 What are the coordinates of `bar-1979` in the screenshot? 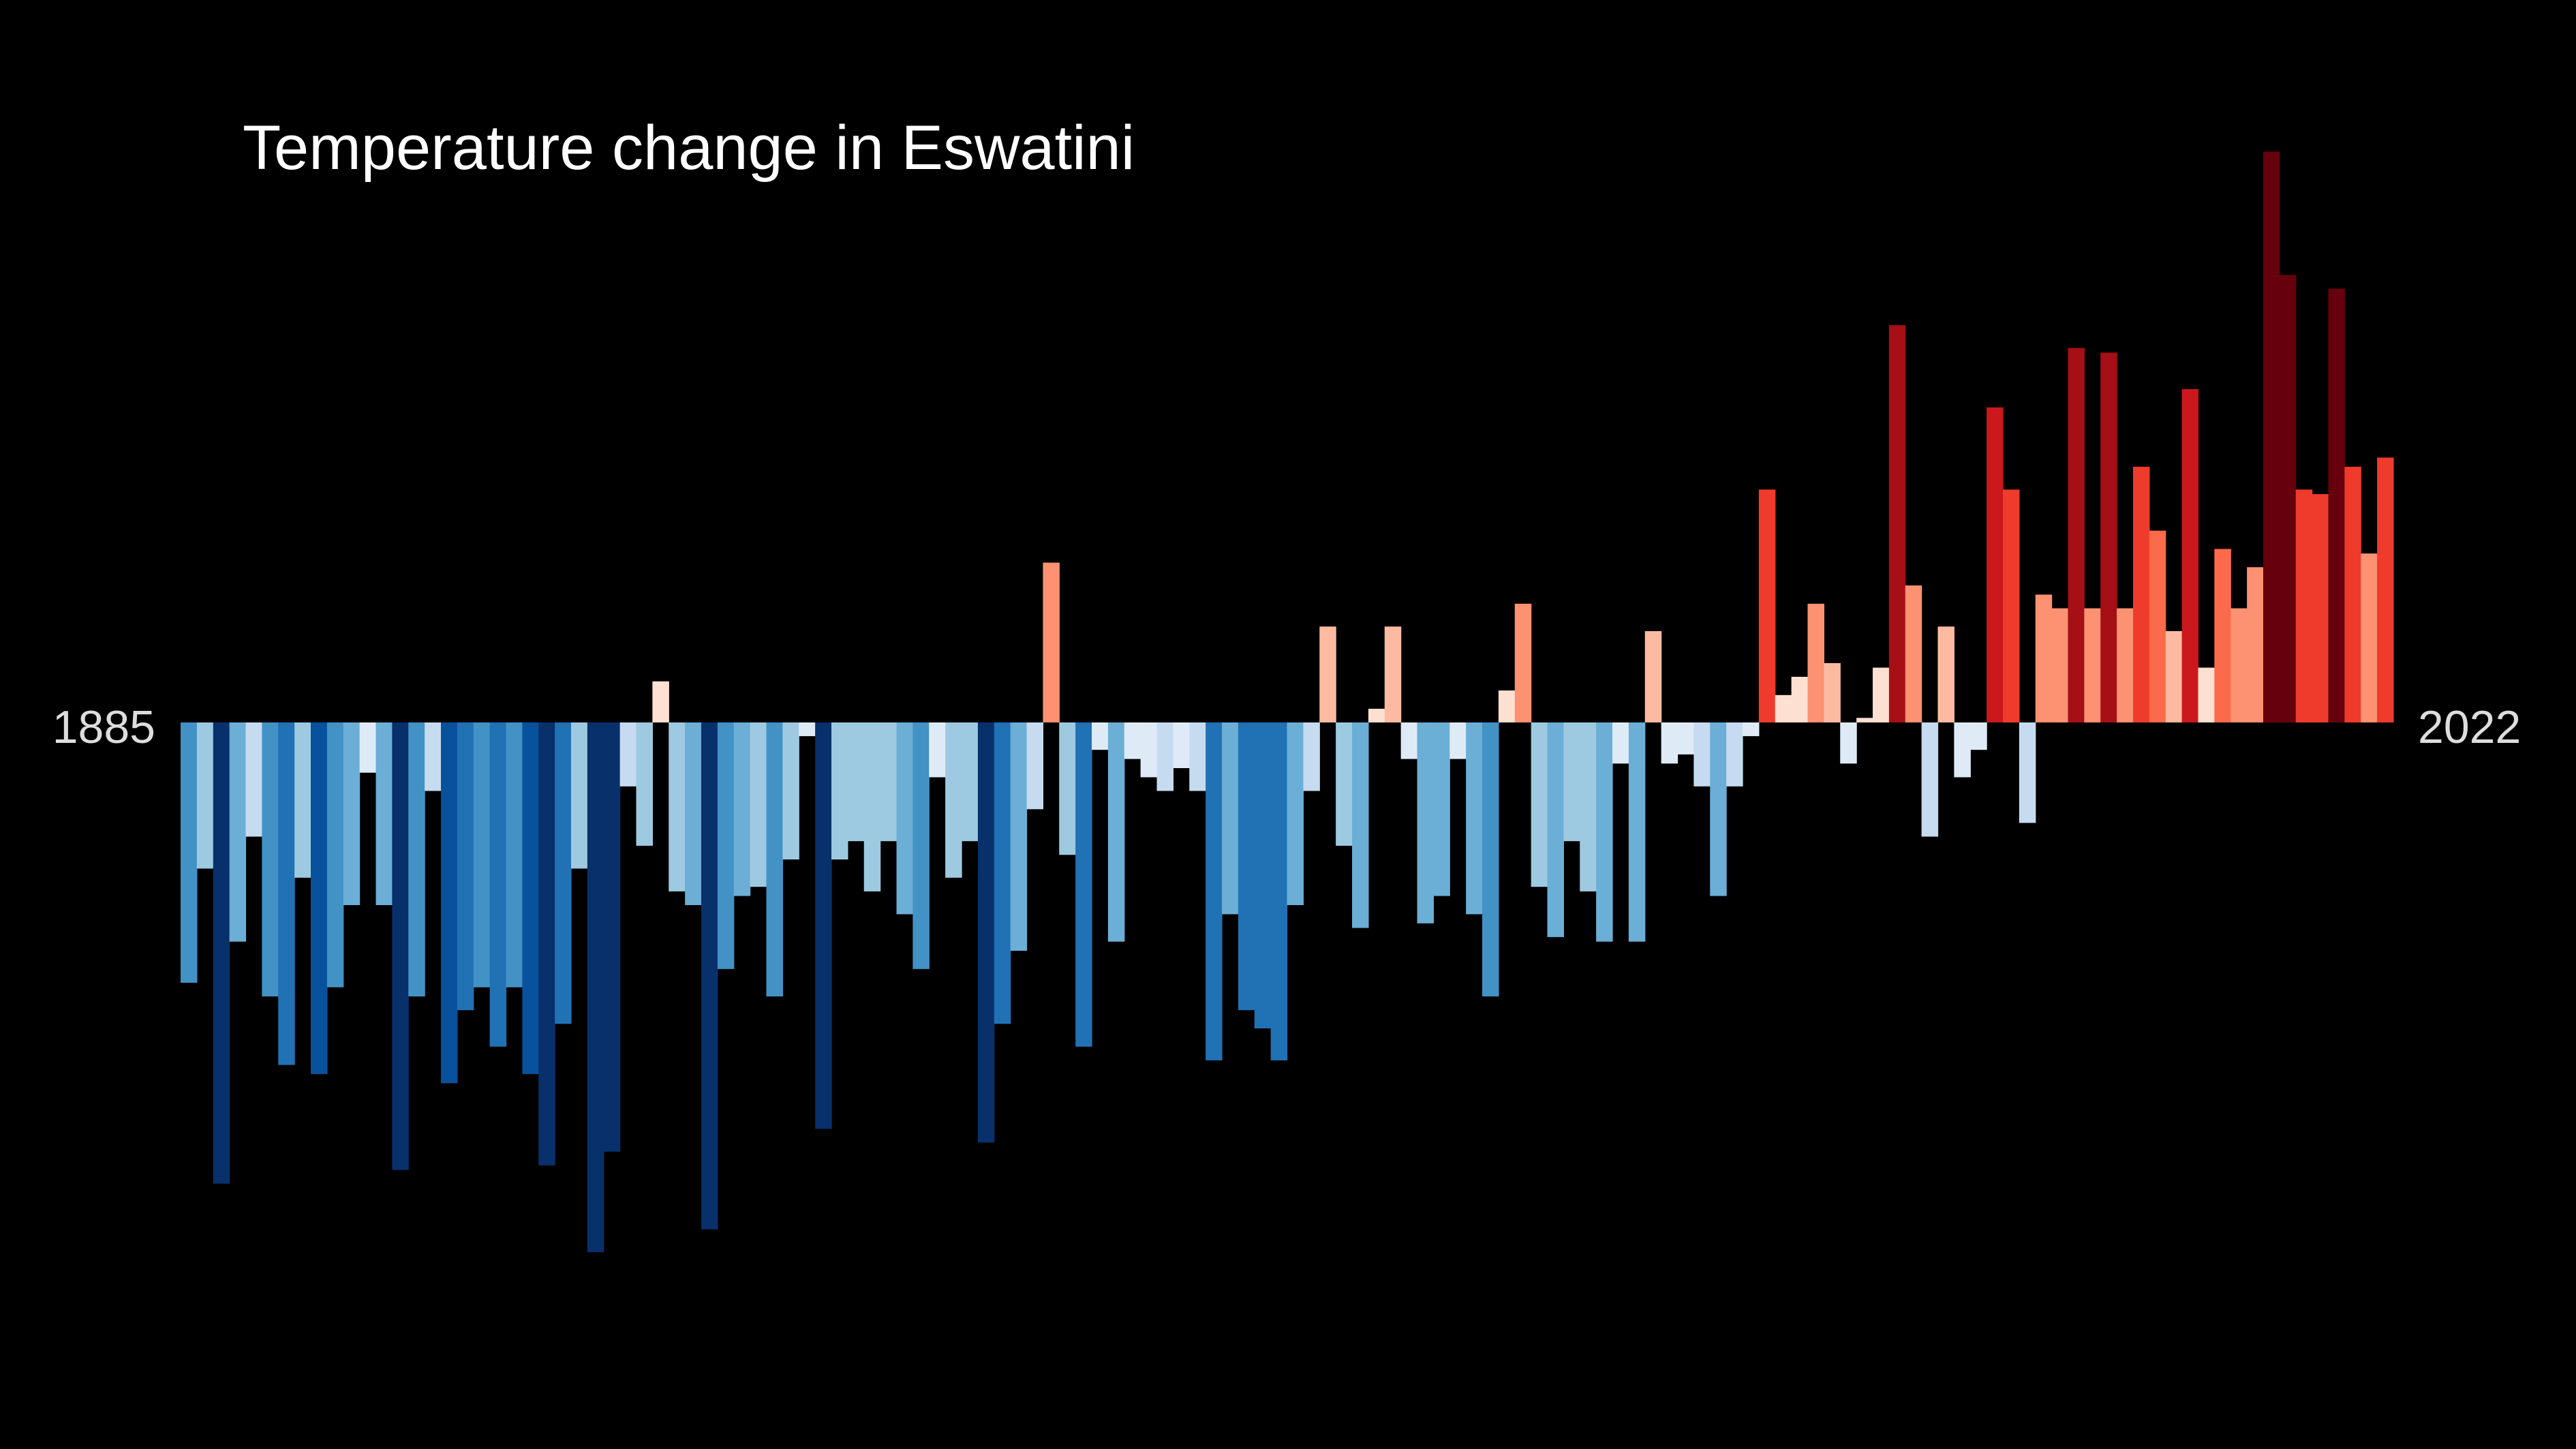 It's located at (1719, 809).